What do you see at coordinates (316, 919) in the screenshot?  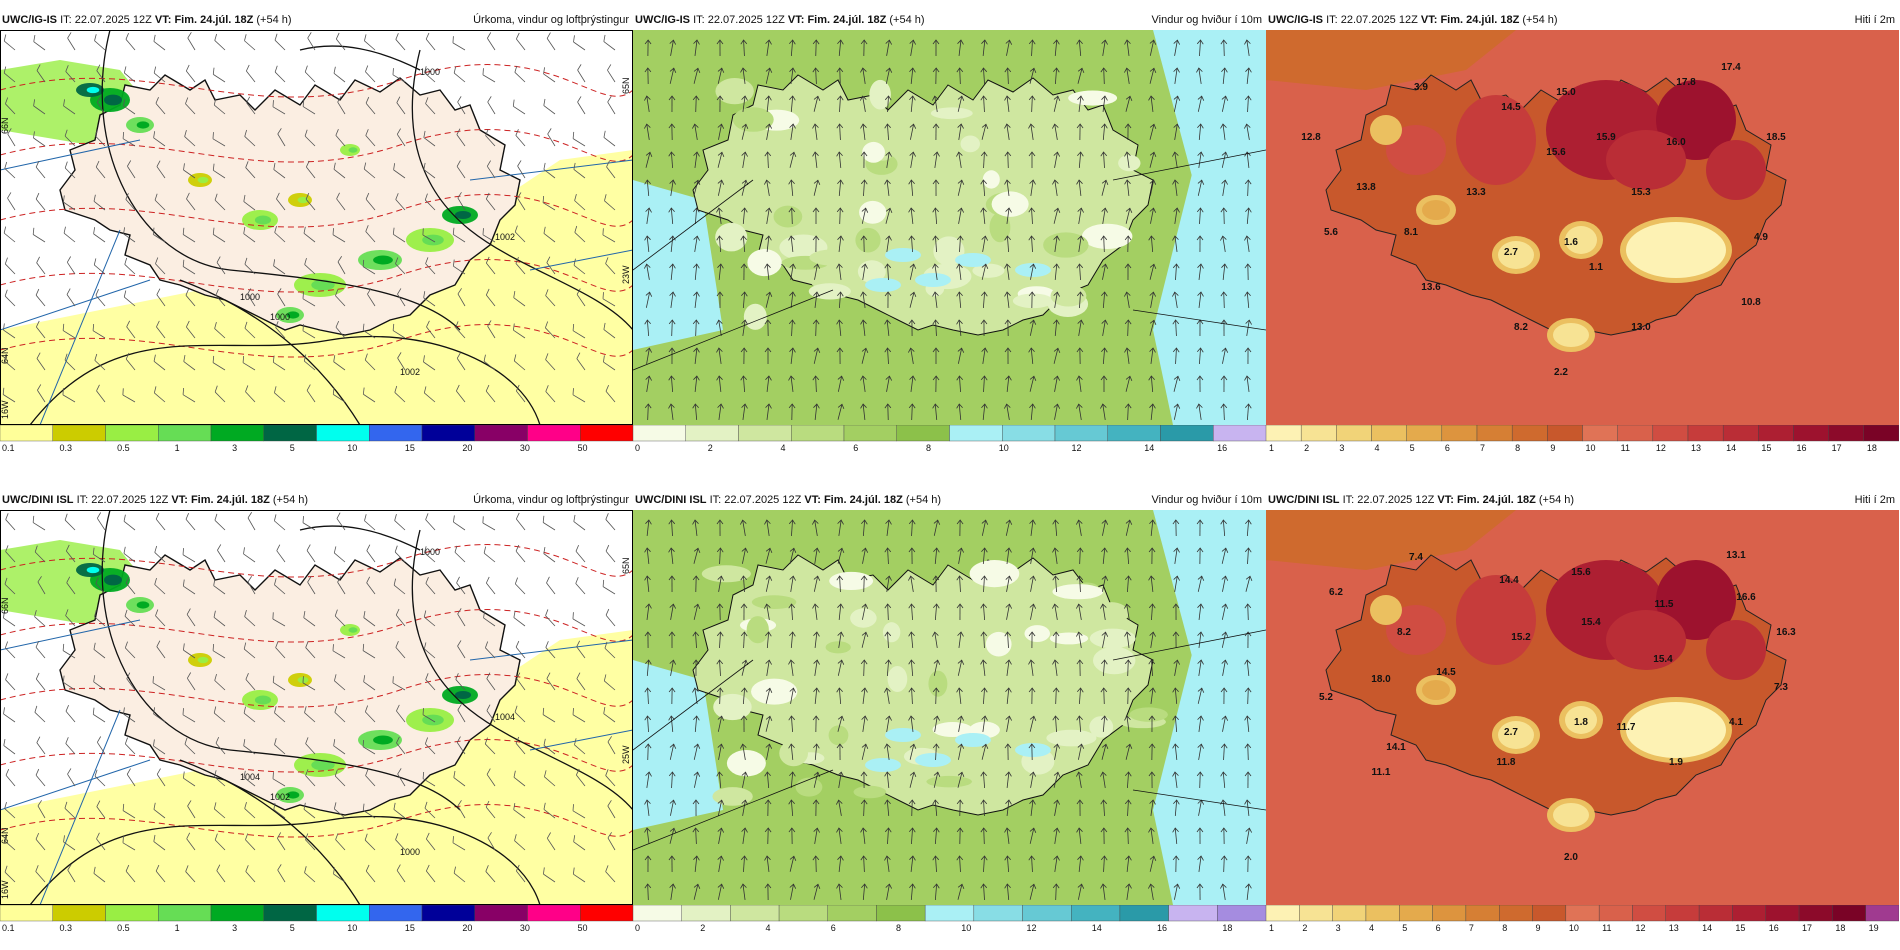 I see `precip-colorbar: 0.1 0.3 0.5 1 3 5 10 15 20 30 50` at bounding box center [316, 919].